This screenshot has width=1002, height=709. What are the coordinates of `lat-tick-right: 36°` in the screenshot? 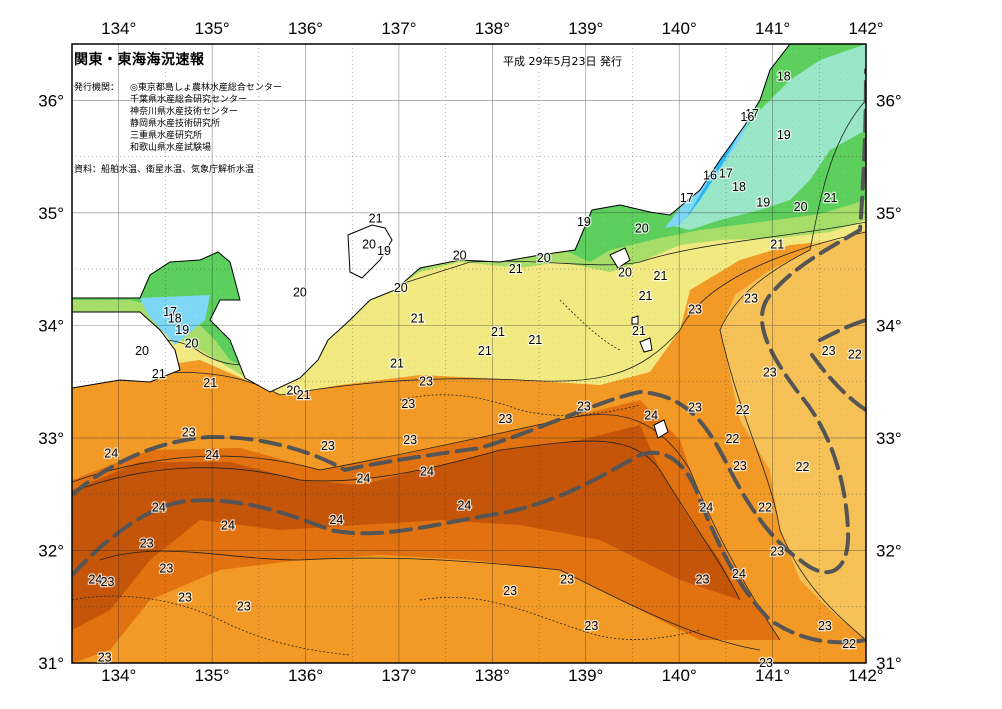 It's located at (889, 100).